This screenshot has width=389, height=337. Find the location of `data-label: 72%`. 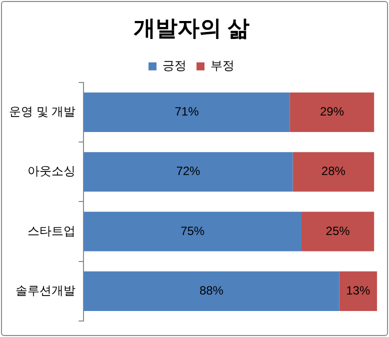

data-label: 72% is located at coordinates (188, 171).